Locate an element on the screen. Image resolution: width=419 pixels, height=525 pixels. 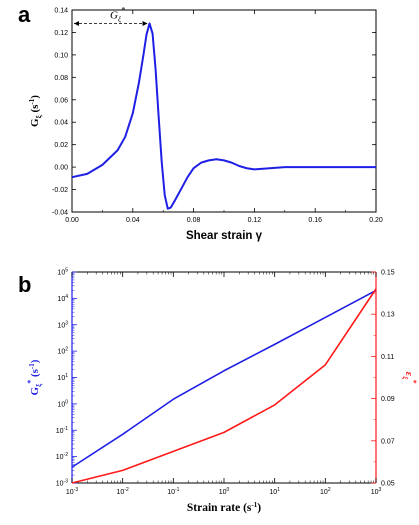
y-left-tick-label-b: 10⁻³ is located at coordinates (62, 483).